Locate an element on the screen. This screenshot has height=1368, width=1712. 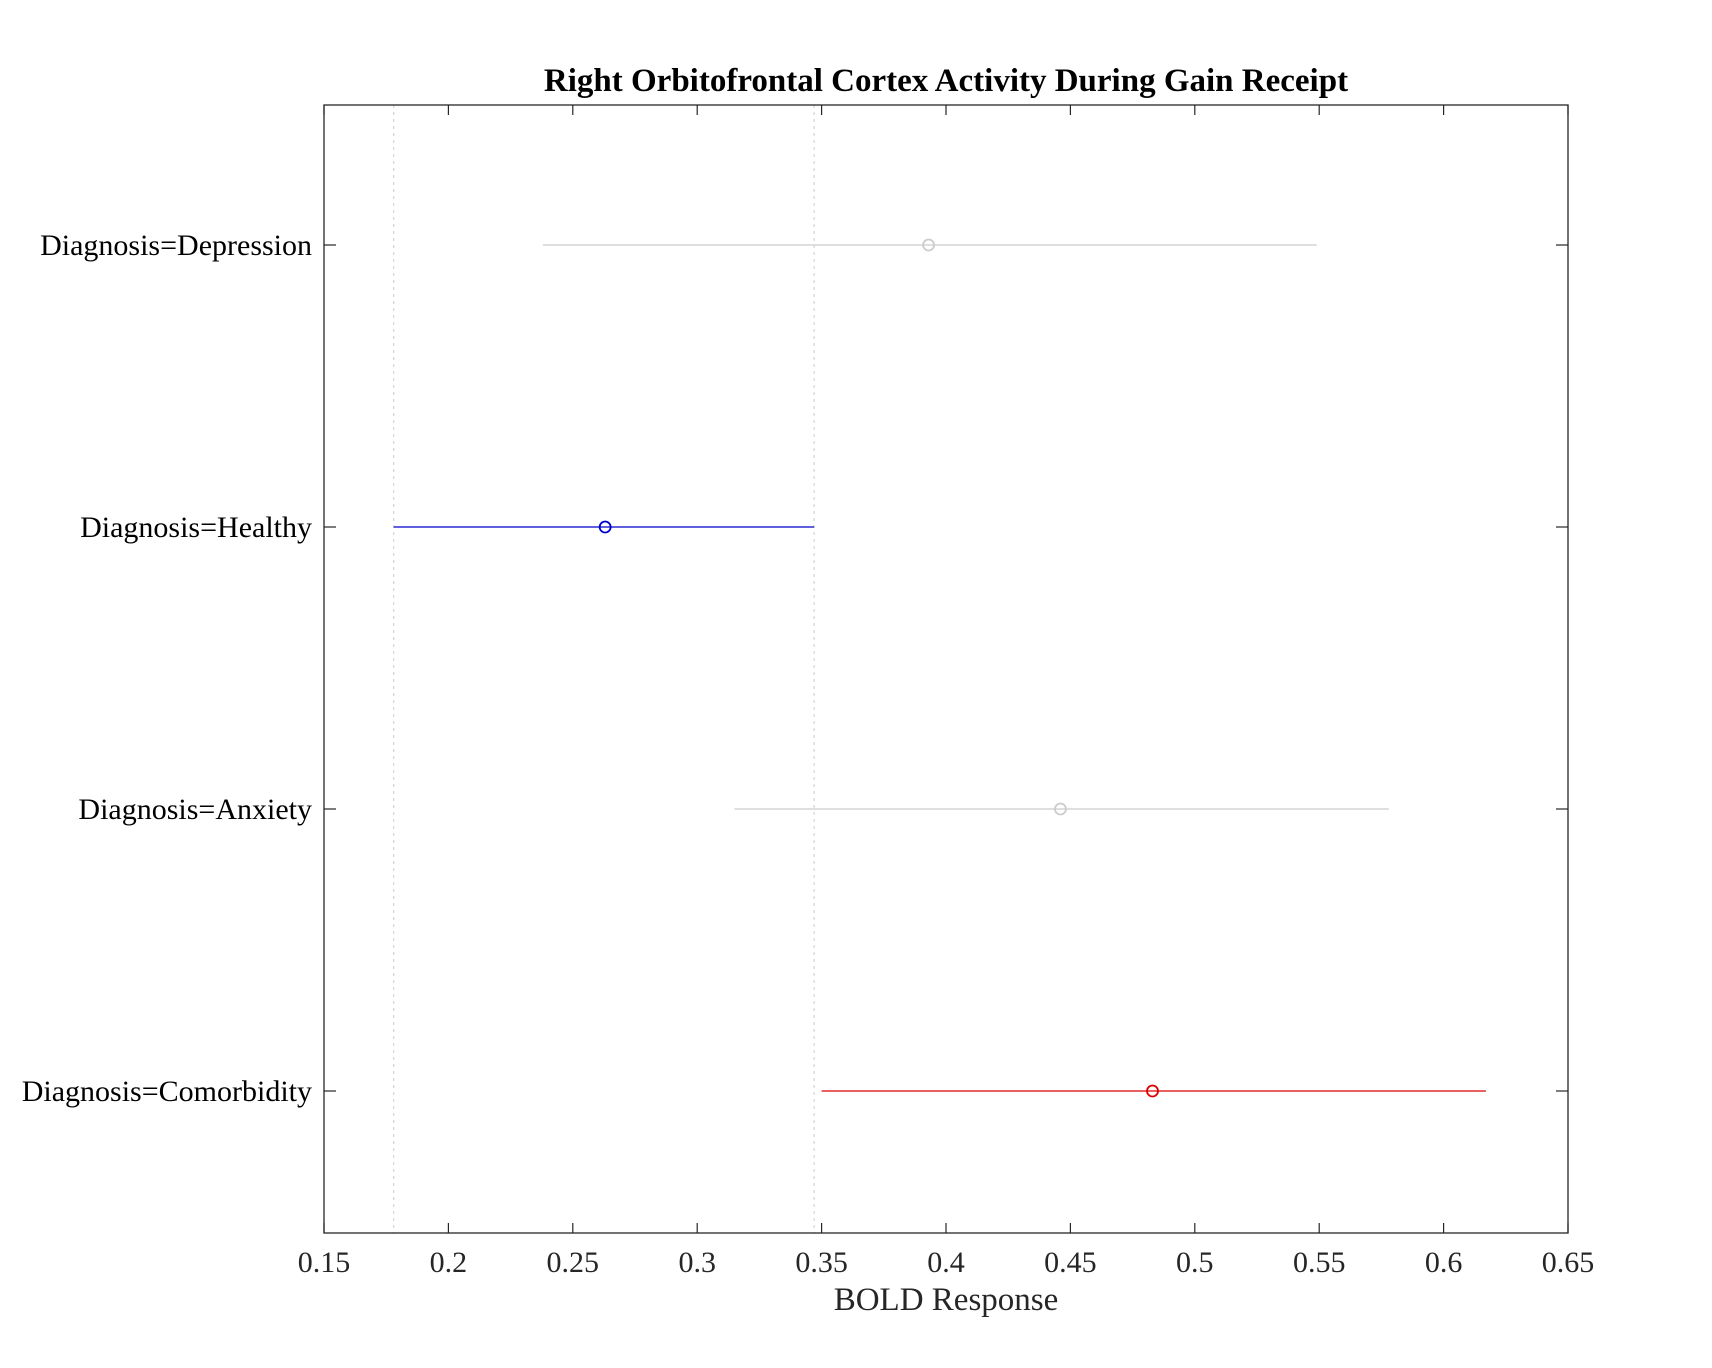
x-tick-label: 0.25 is located at coordinates (573, 1262).